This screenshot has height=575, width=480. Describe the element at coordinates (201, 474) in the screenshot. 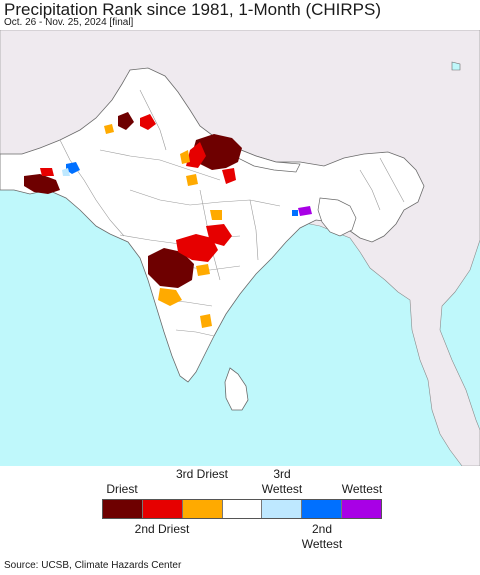

I see `legend-label-3rd-driest: 3rd Driest` at that location.